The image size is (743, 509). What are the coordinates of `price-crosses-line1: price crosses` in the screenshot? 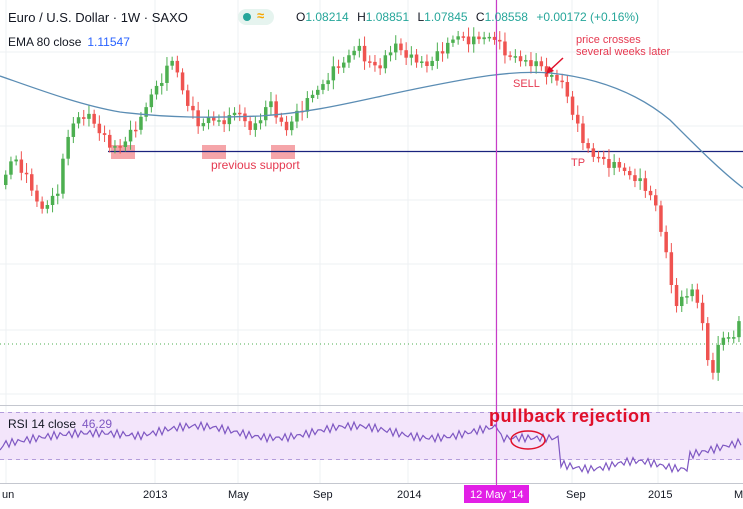 It's located at (608, 40).